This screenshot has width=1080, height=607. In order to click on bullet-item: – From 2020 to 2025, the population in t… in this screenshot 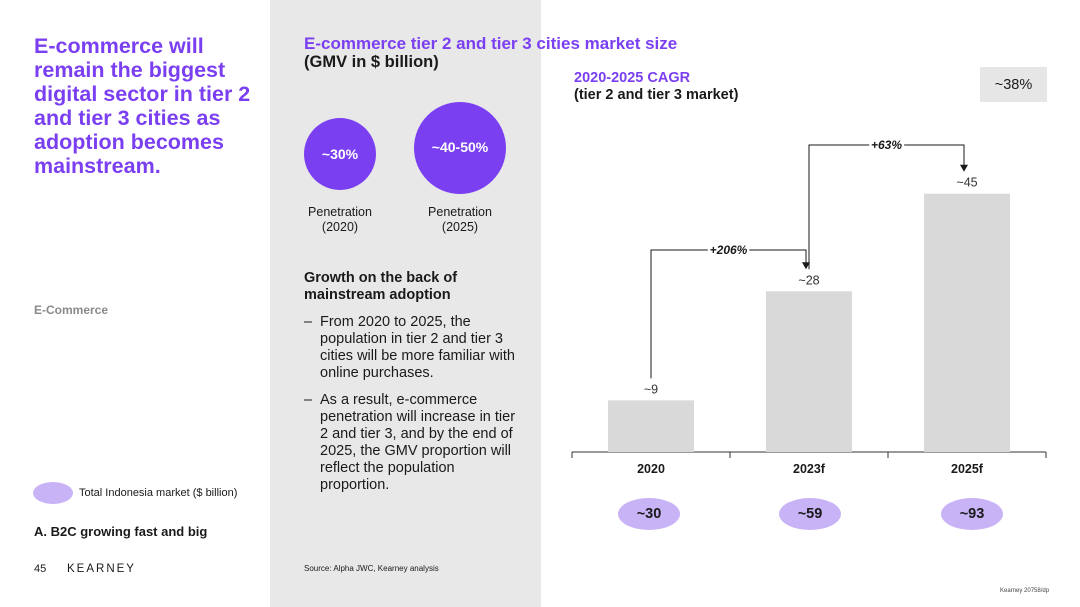, I will do `click(411, 348)`.